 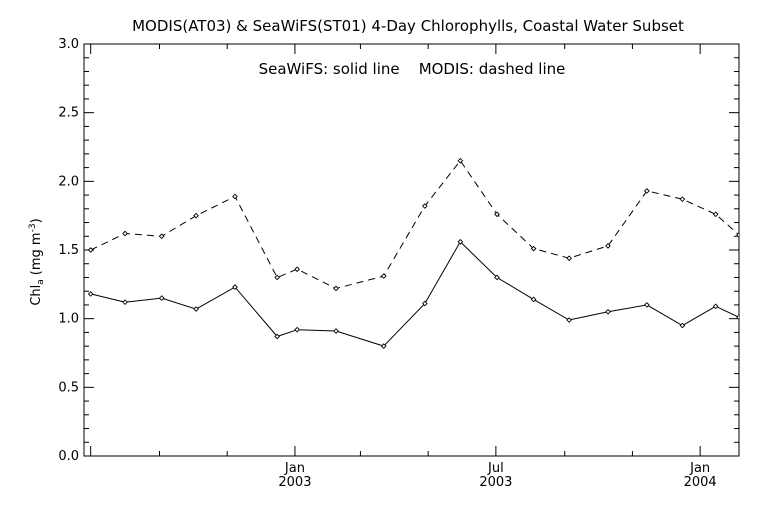 What do you see at coordinates (412, 69) in the screenshot?
I see `legend-note: SeaWiFS: solid line MODIS: dashed line` at bounding box center [412, 69].